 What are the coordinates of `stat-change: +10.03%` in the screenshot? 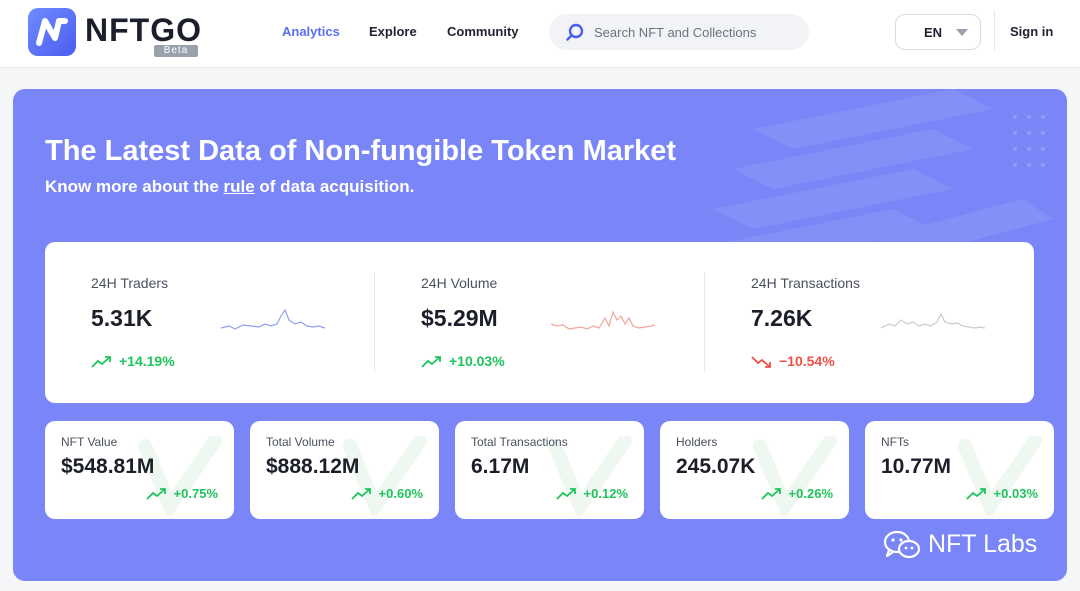 It's located at (463, 361).